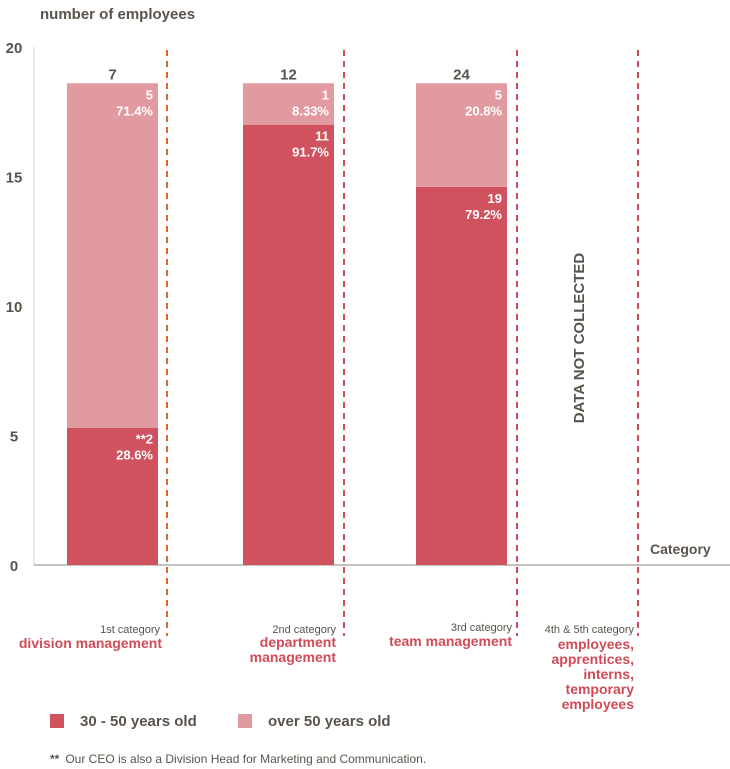 This screenshot has width=730, height=769. I want to click on bar-cat2-seg1, so click(288, 344).